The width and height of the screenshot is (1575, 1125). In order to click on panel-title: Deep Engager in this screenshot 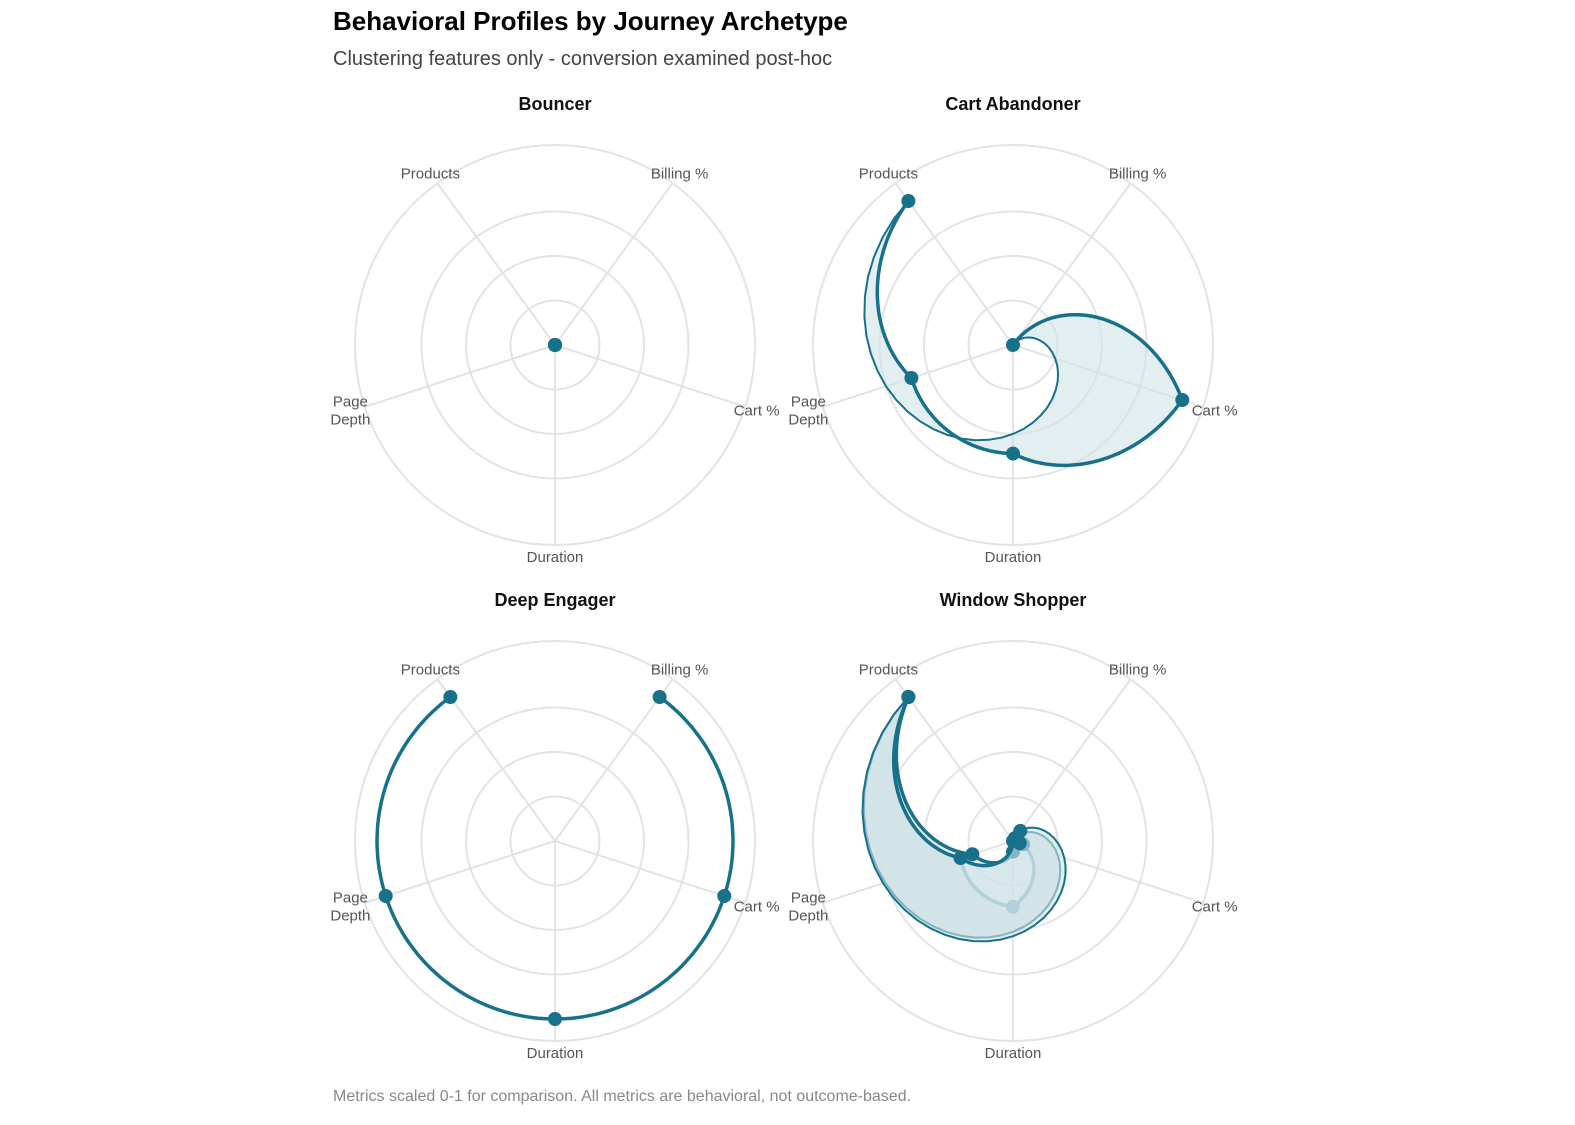, I will do `click(554, 600)`.